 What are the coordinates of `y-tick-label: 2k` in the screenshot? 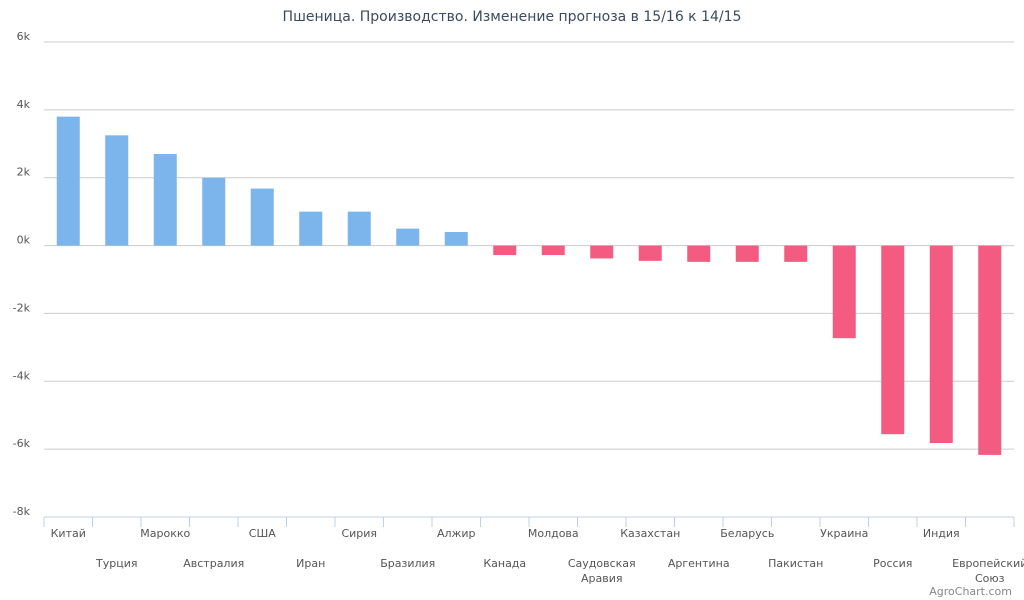 It's located at (24, 172).